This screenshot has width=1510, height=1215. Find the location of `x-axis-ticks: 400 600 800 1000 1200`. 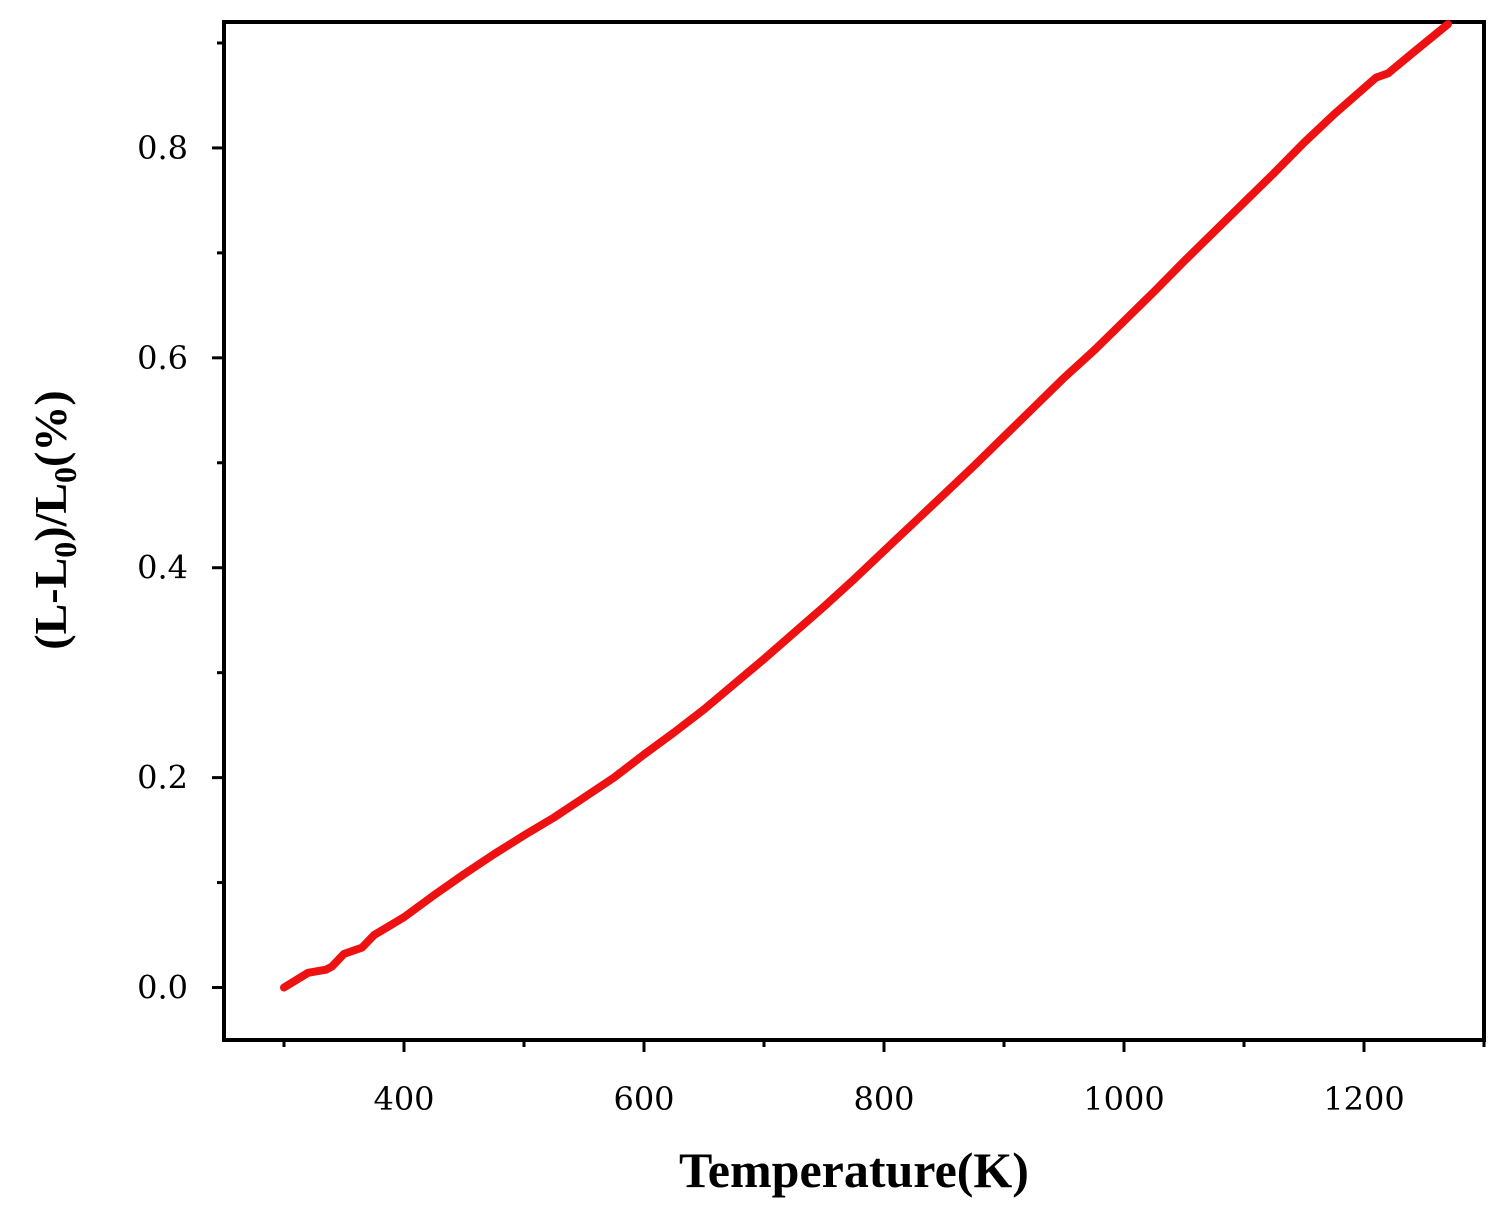

x-axis-ticks: 400 600 800 1000 1200 is located at coordinates (884, 1079).